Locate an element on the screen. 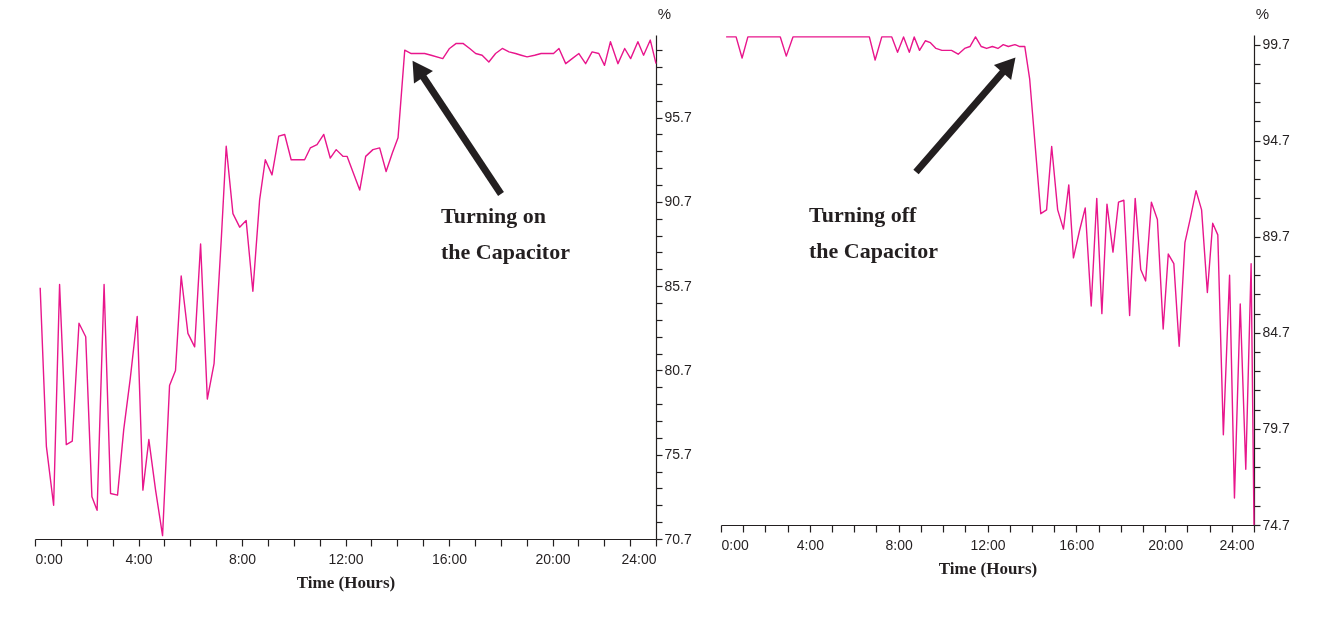  y-tick-label: 99.7 is located at coordinates (1276, 44).